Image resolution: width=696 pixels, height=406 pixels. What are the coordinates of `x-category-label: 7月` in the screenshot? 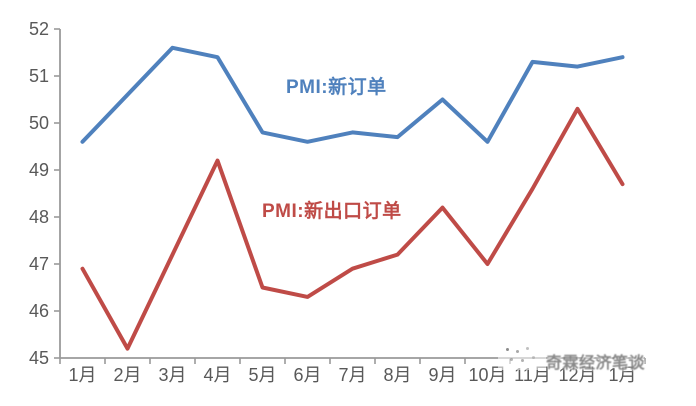 It's located at (352, 375).